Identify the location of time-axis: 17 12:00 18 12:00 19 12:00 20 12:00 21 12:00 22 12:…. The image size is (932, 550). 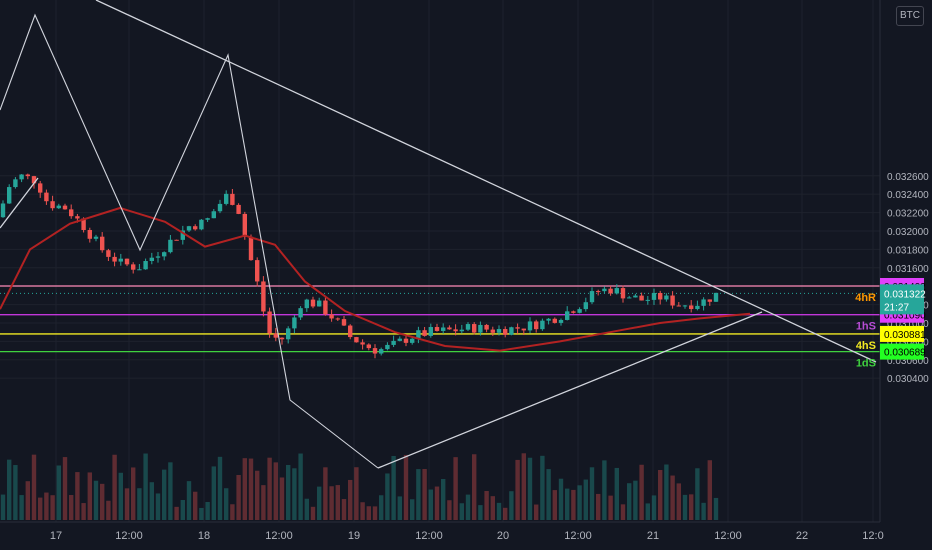
(467, 536).